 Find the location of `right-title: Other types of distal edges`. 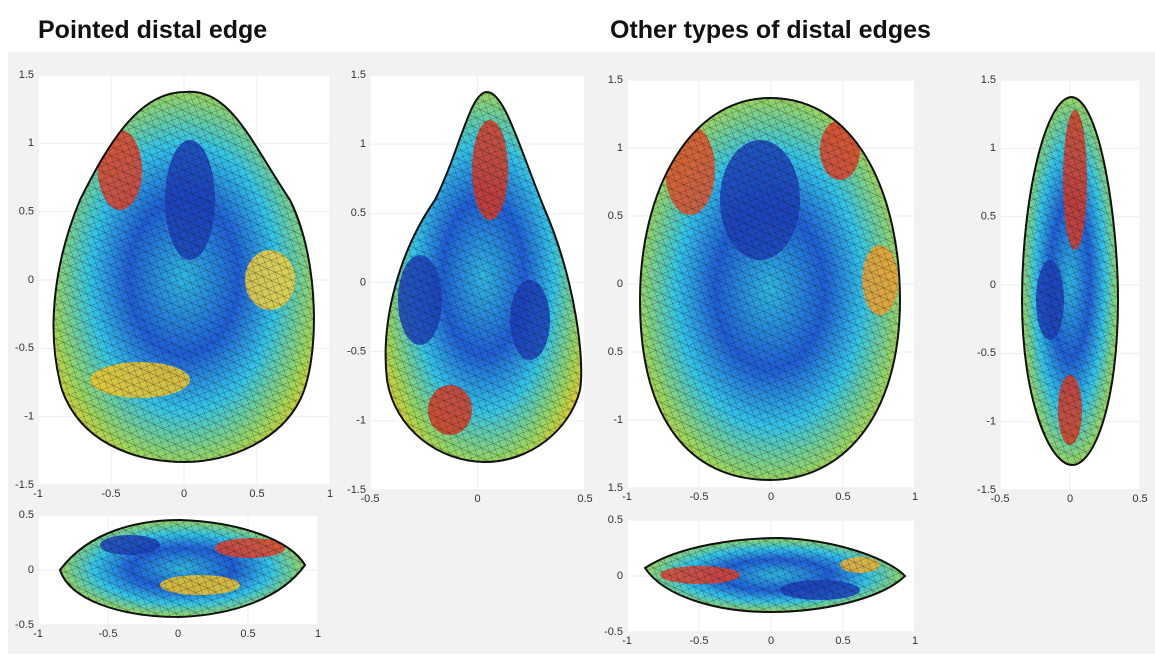

right-title: Other types of distal edges is located at coordinates (770, 30).